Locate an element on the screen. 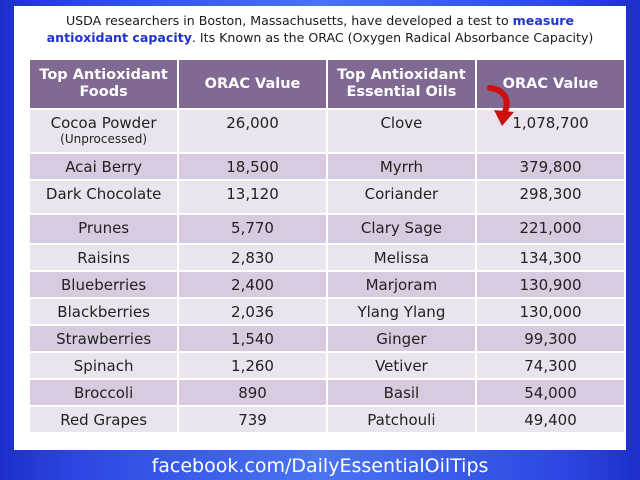 This screenshot has height=480, width=640. oil-cell: Patchouli is located at coordinates (401, 419).